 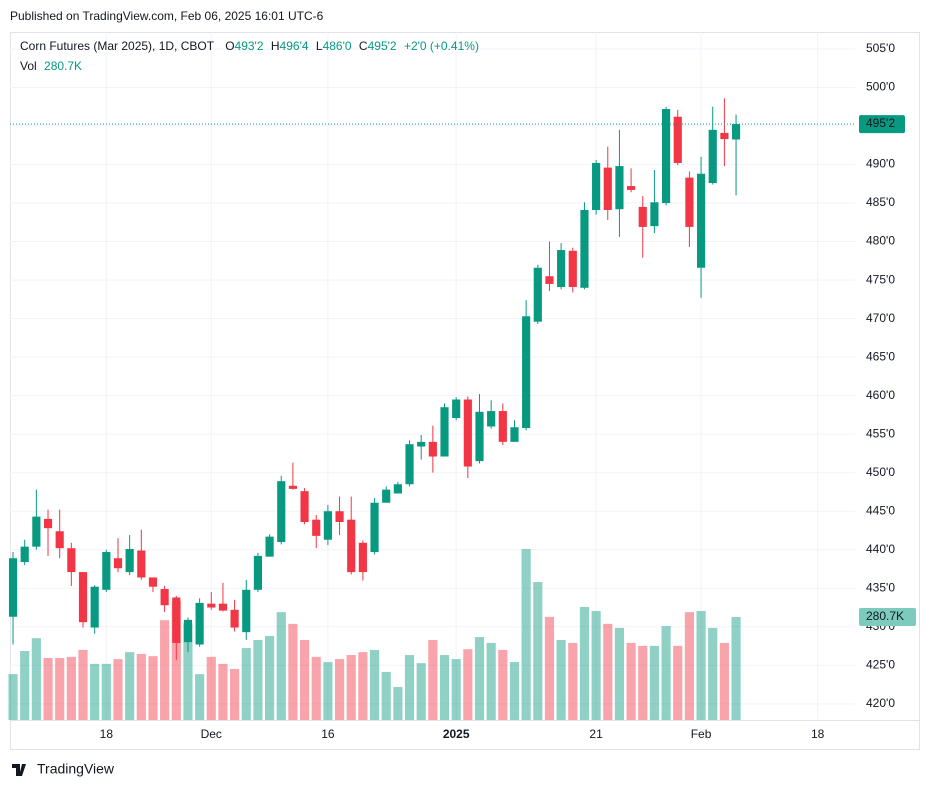 I want to click on tradingview-logo: TradingView, so click(x=63, y=769).